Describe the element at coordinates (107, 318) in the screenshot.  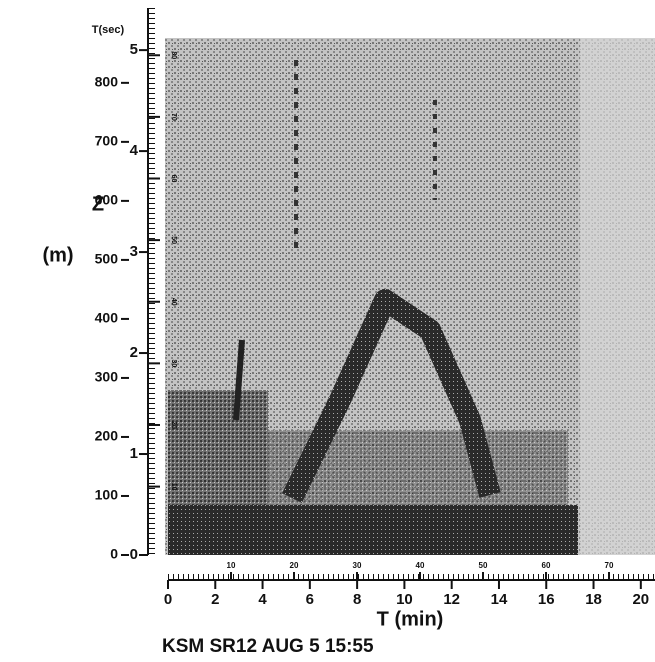
I see `y-tick-label: 400` at that location.